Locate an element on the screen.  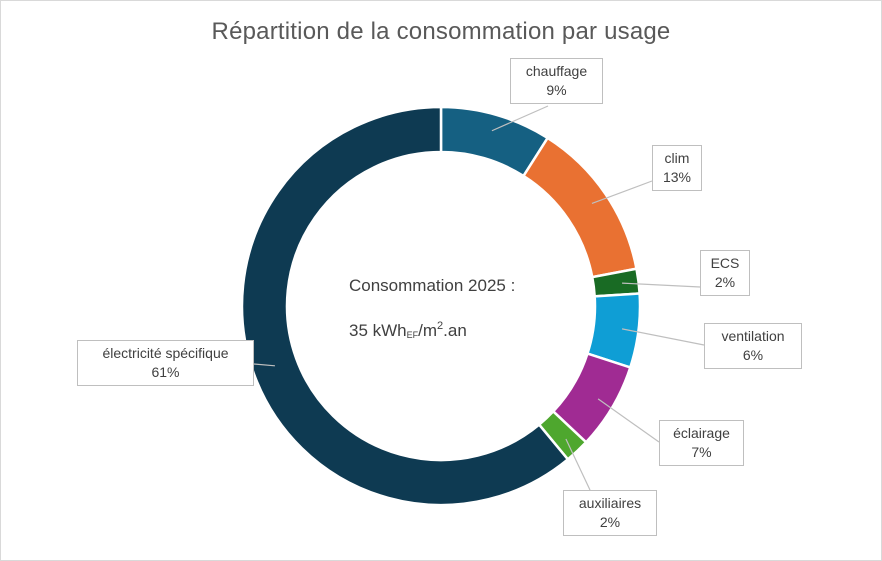
center-text-superscript: 2 is located at coordinates (440, 326).